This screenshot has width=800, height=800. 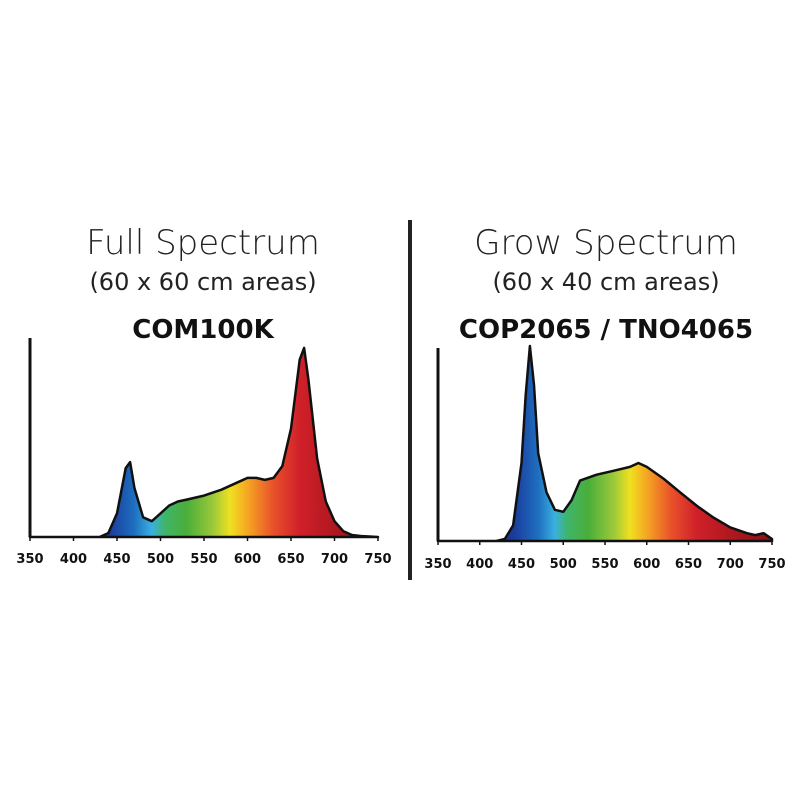 What do you see at coordinates (203, 243) in the screenshot?
I see `chart-title: Full Spectrum` at bounding box center [203, 243].